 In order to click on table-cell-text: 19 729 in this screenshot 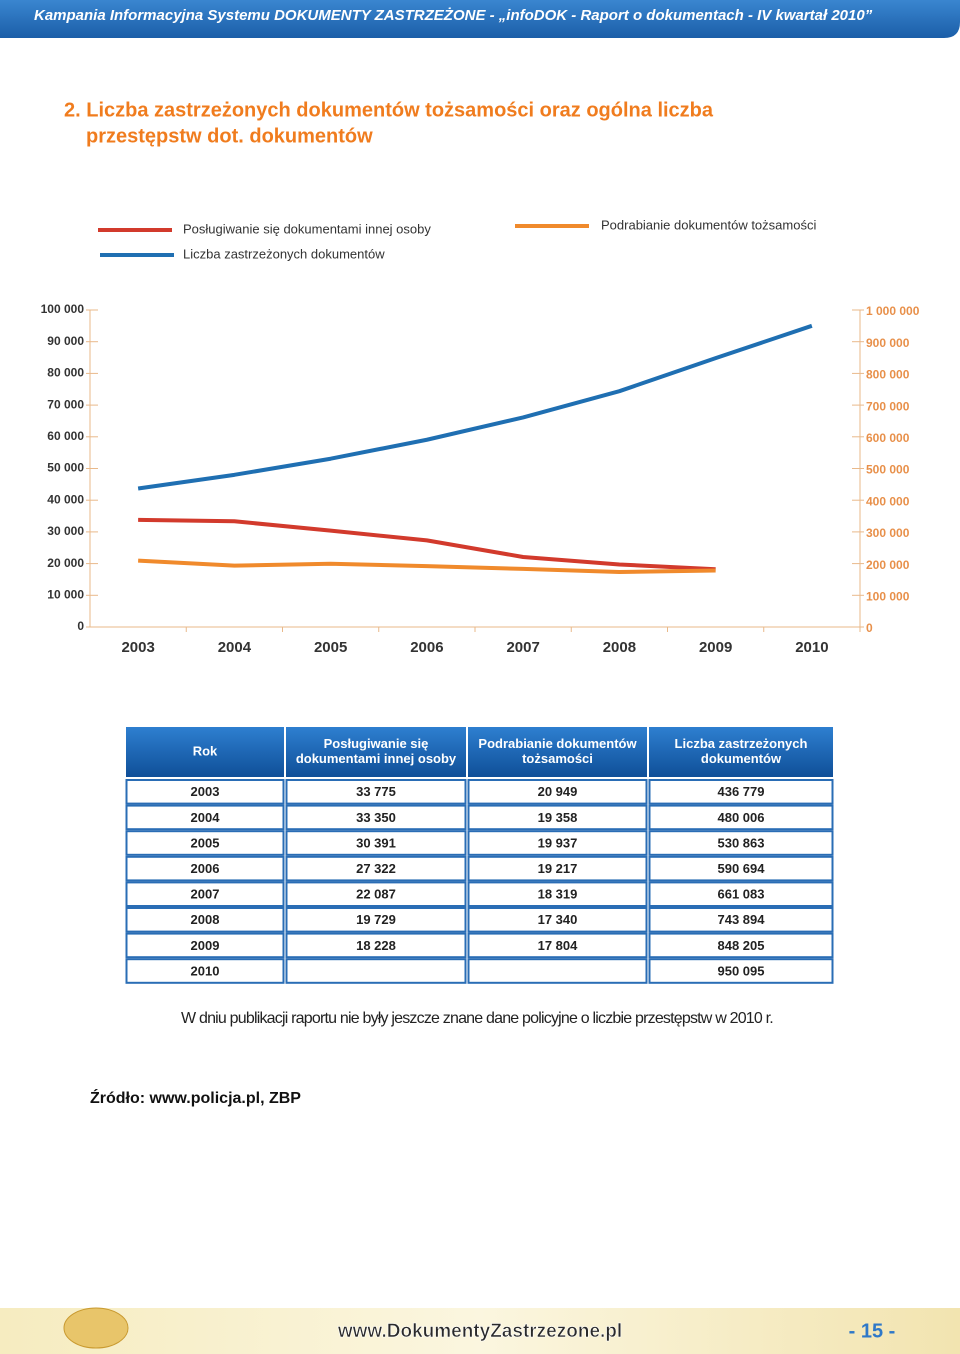, I will do `click(376, 919)`.